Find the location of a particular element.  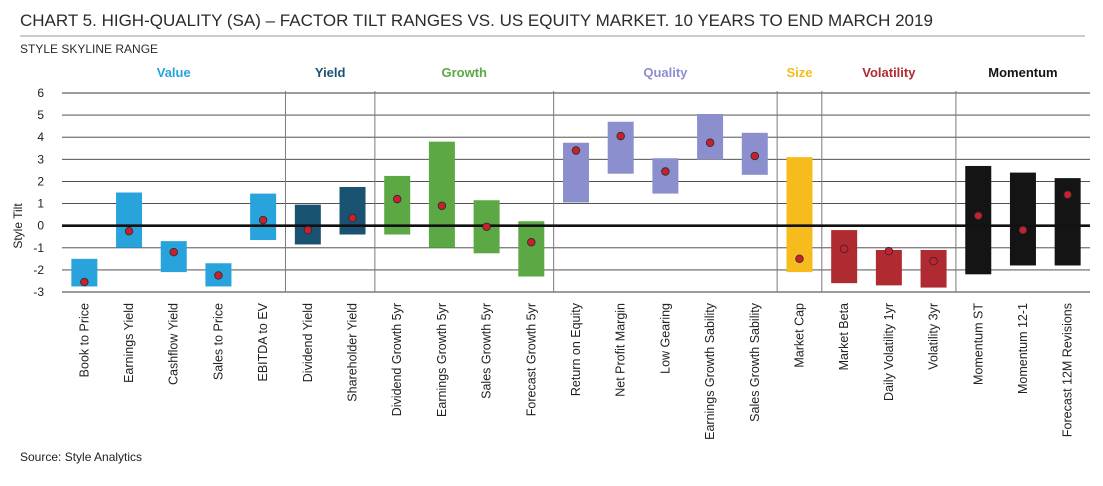

y-tick-label: 3 is located at coordinates (40, 159).